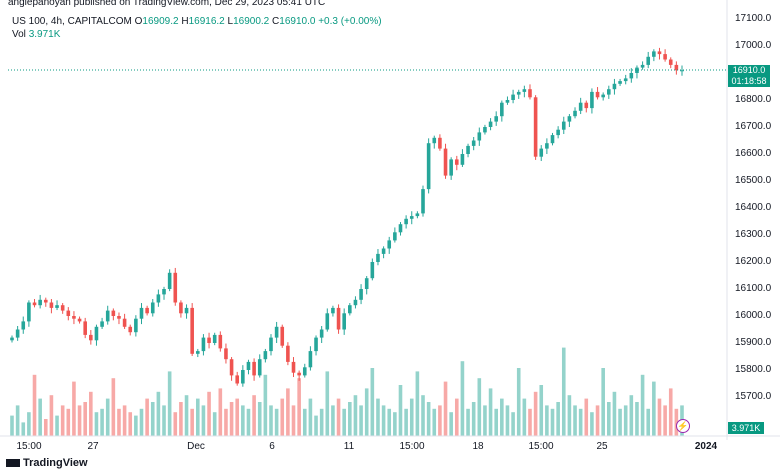 This screenshot has width=780, height=470. What do you see at coordinates (276, 21) in the screenshot?
I see `close-label: C` at bounding box center [276, 21].